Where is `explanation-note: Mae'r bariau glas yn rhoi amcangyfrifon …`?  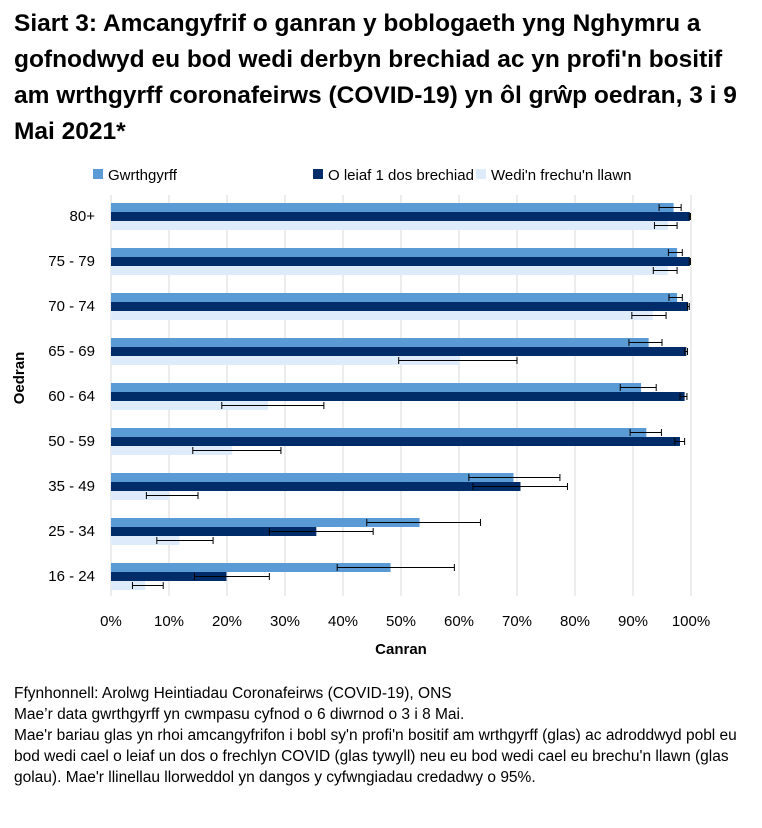 explanation-note: Mae'r bariau glas yn rhoi amcangyfrifon … is located at coordinates (375, 756).